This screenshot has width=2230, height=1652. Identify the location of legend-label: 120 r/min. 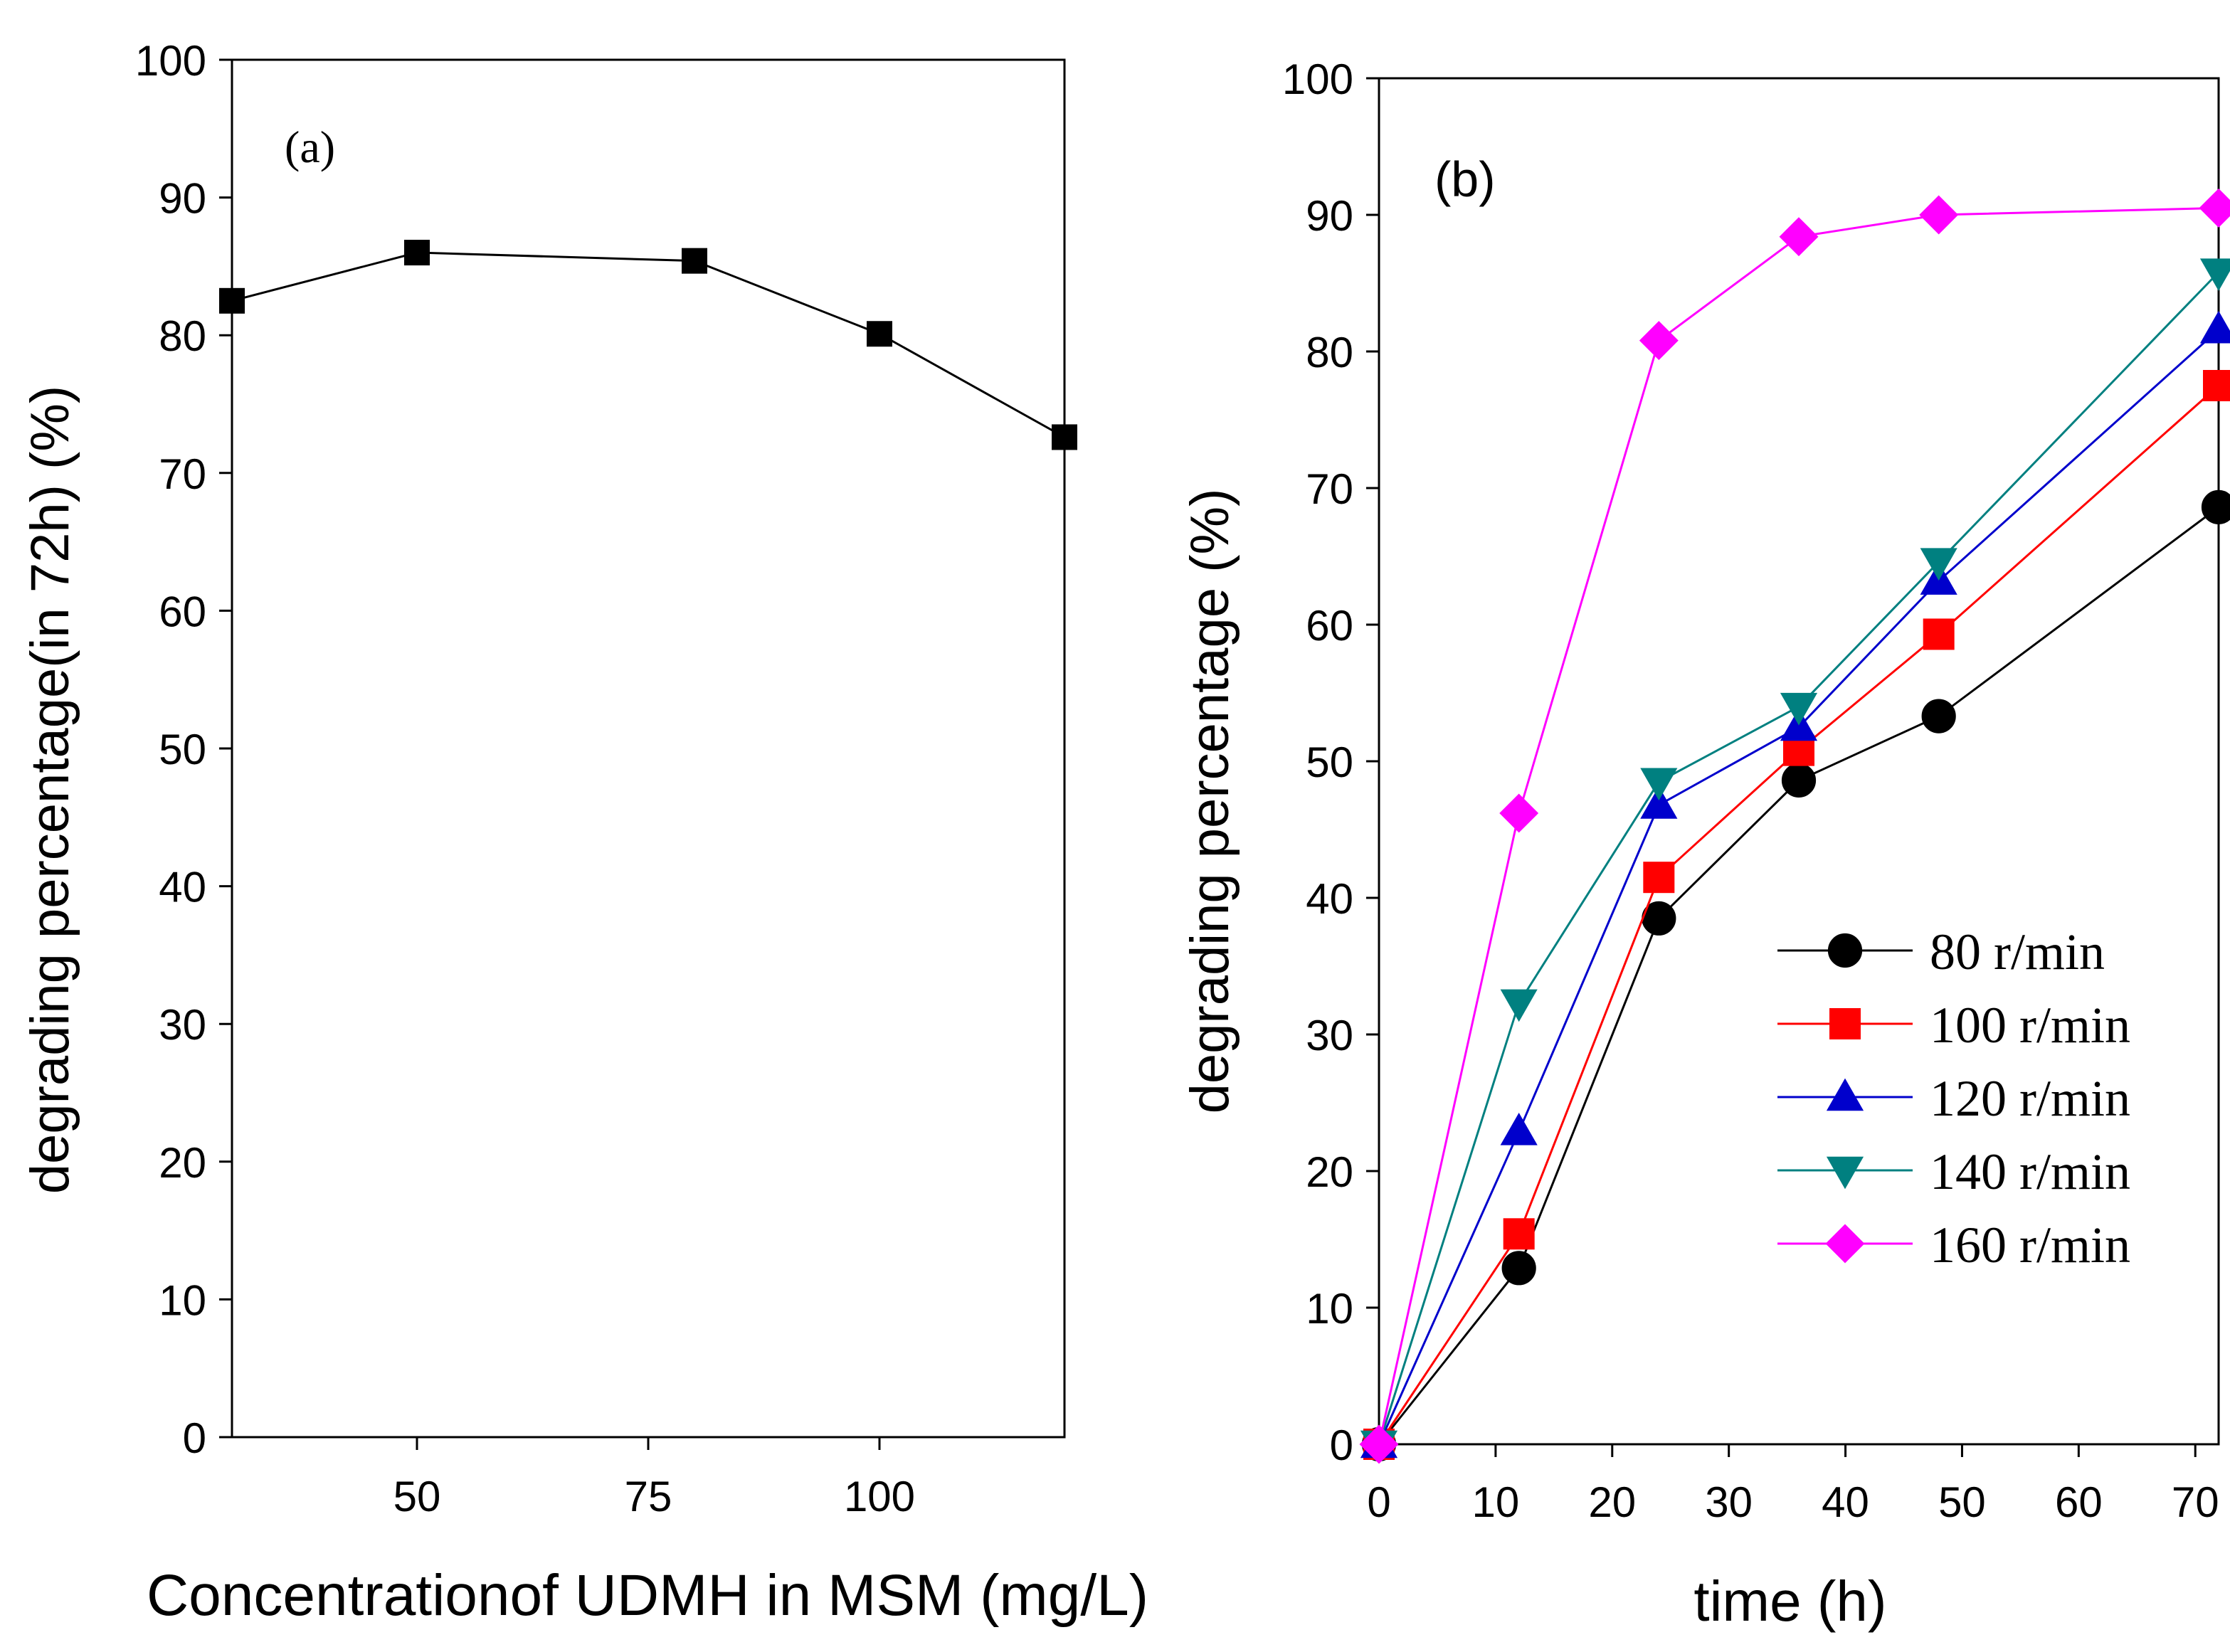
(2030, 1098).